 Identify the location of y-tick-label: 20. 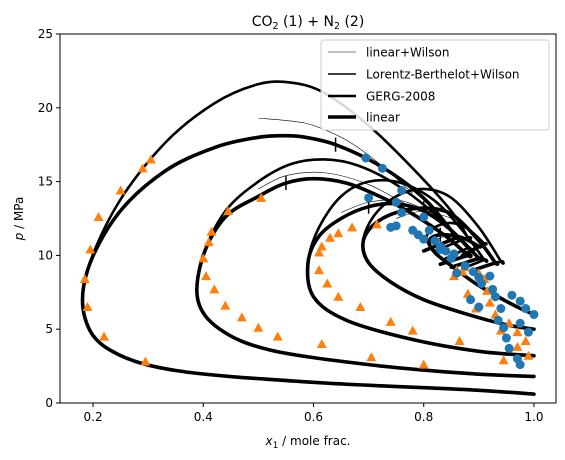
(45, 108).